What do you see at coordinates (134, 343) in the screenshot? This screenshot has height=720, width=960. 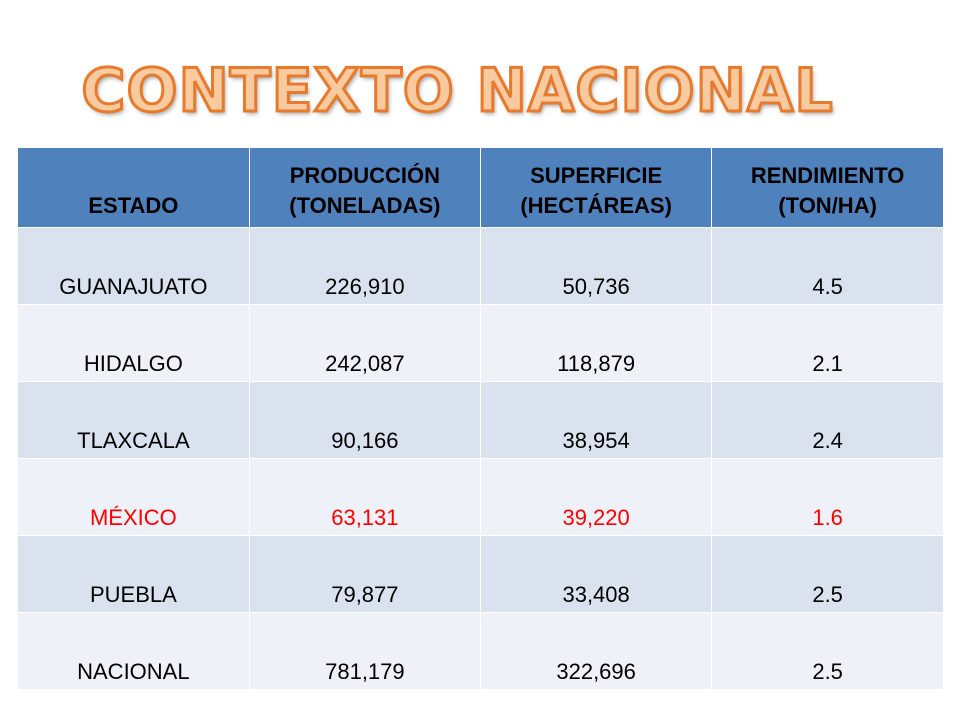 I see `cell-estado: HIDALGO` at bounding box center [134, 343].